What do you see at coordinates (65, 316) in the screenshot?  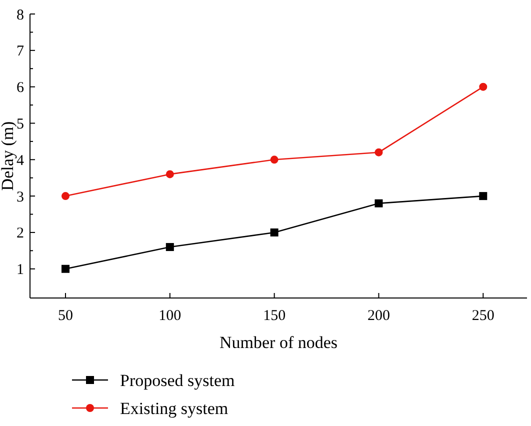 I see `x-tick-label: 50` at bounding box center [65, 316].